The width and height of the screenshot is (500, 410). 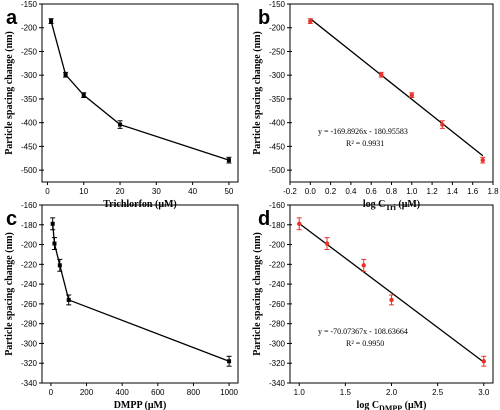 What do you see at coordinates (87, 392) in the screenshot?
I see `x-tick-label: 200` at bounding box center [87, 392].